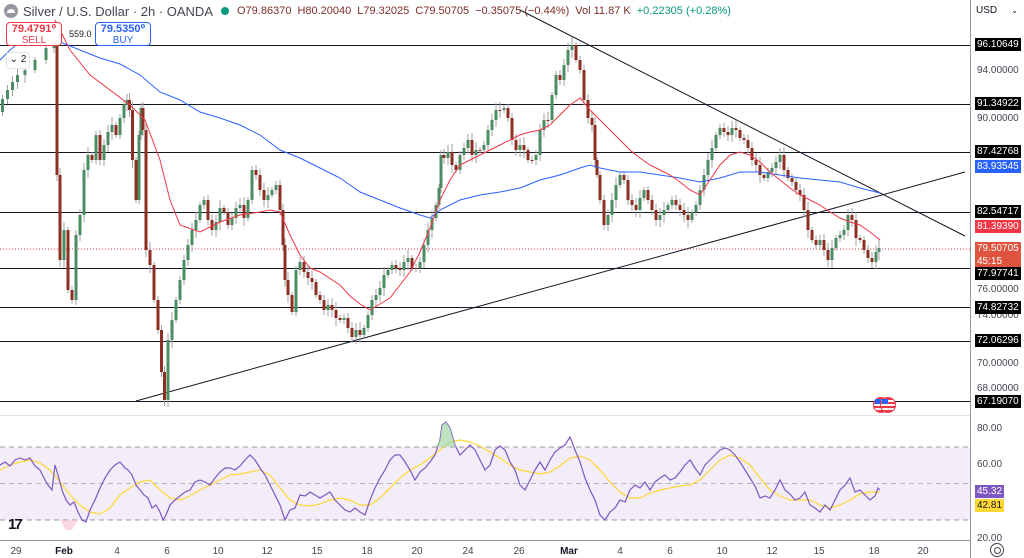  Describe the element at coordinates (888, 405) in the screenshot. I see `us-flag-event-icon` at that location.